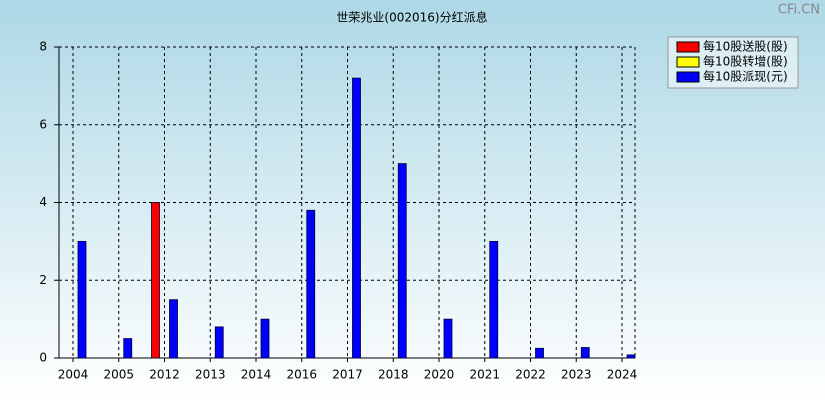 The image size is (825, 400). I want to click on x-tick-label: 2020, so click(439, 375).